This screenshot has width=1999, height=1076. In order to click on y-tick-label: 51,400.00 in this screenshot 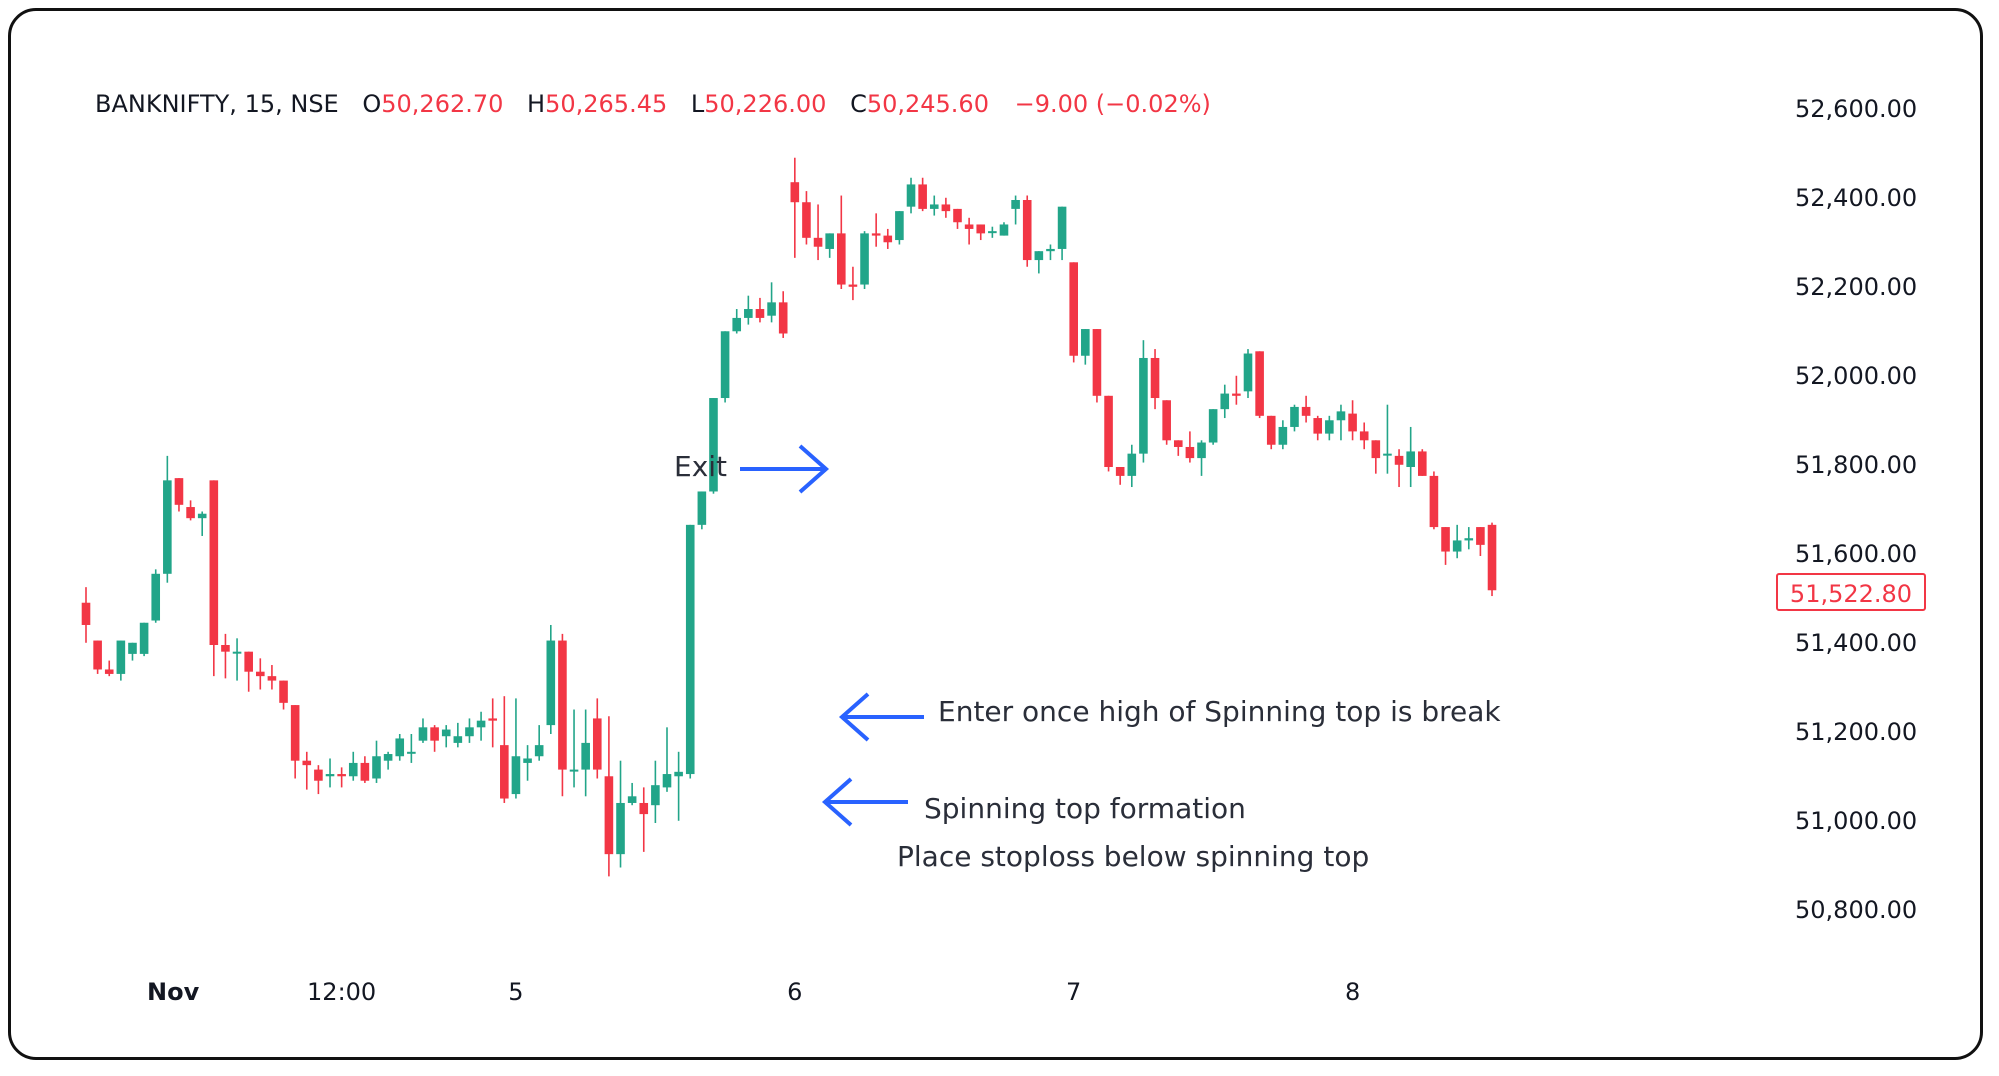, I will do `click(1856, 643)`.